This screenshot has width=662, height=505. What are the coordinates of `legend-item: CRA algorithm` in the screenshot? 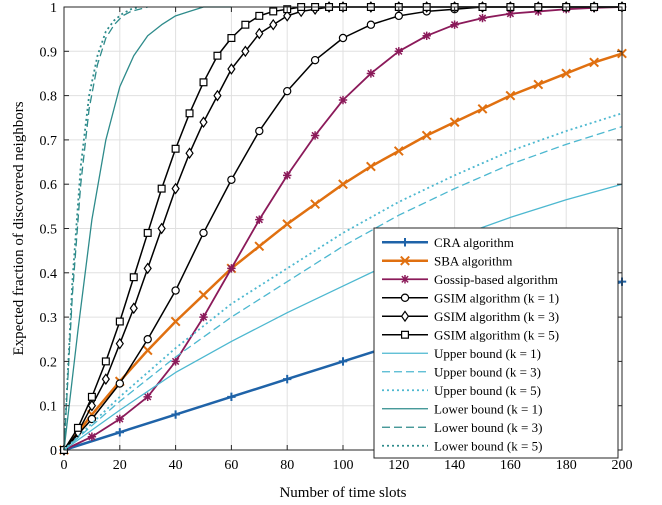 It's located at (448, 242).